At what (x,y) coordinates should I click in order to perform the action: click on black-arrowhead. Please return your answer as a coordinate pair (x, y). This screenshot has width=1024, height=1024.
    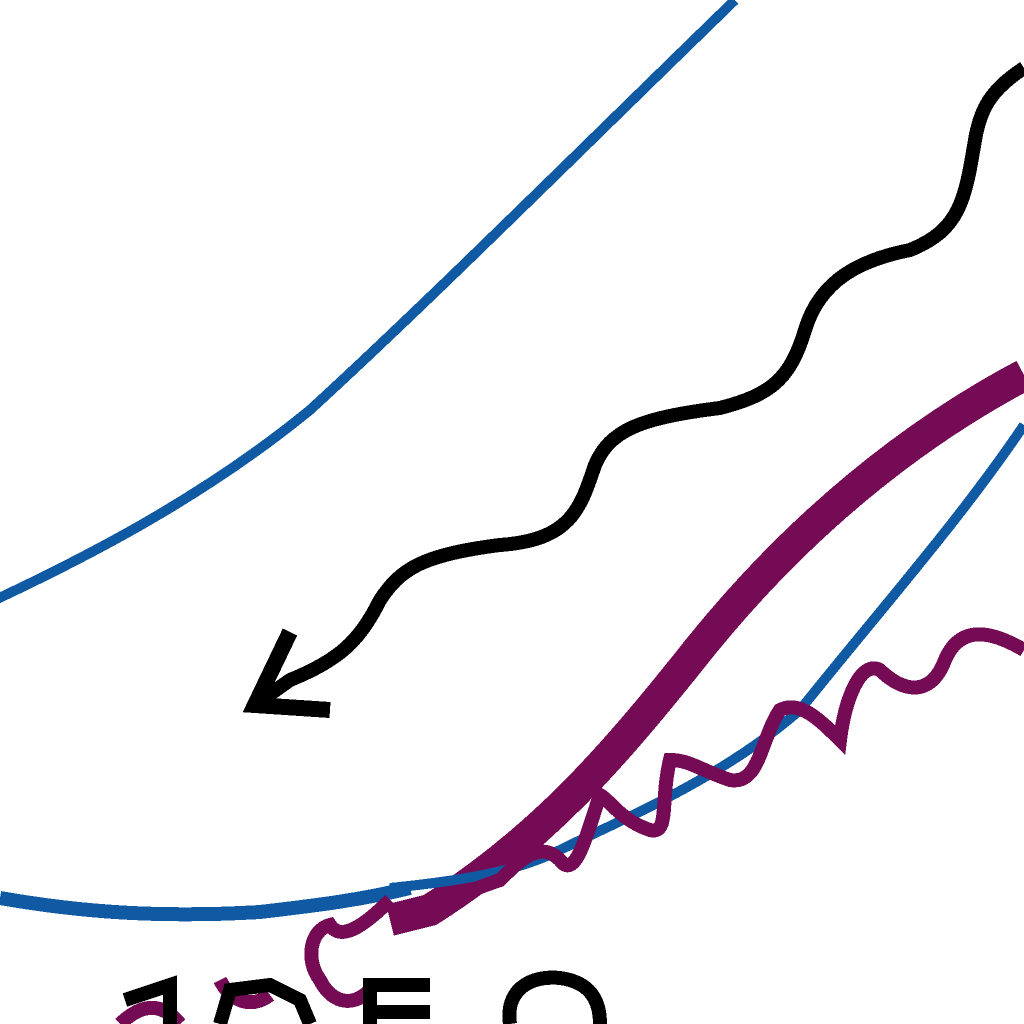
    Looking at the image, I should click on (286, 673).